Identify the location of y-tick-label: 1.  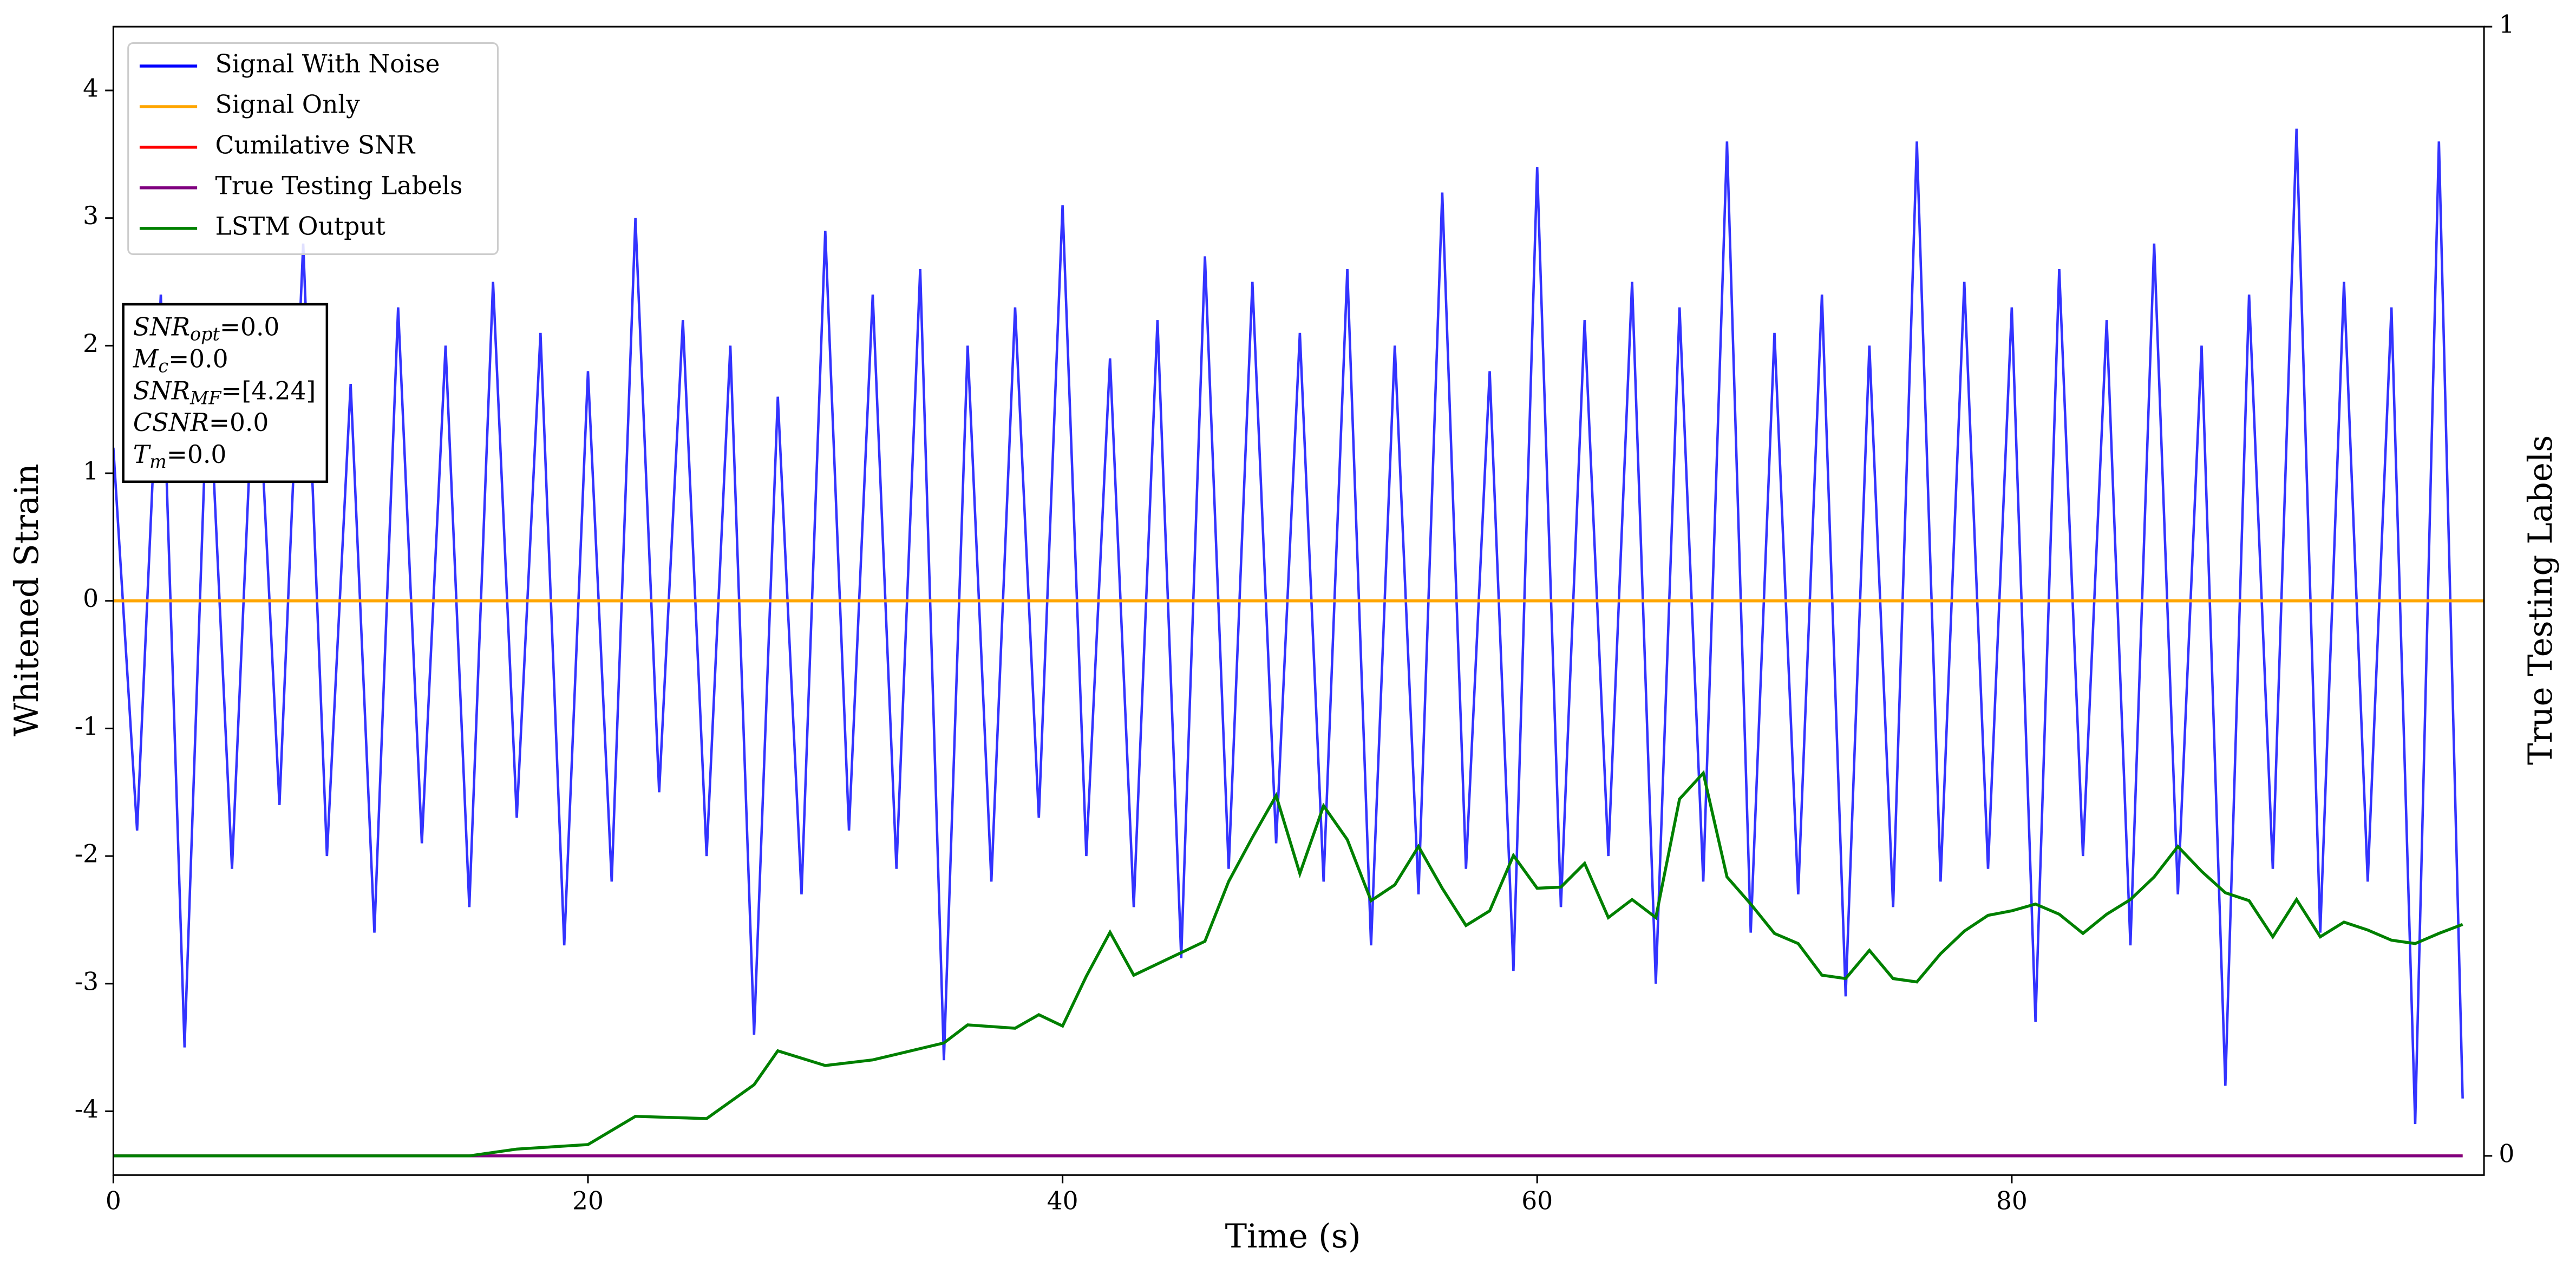
(91, 471).